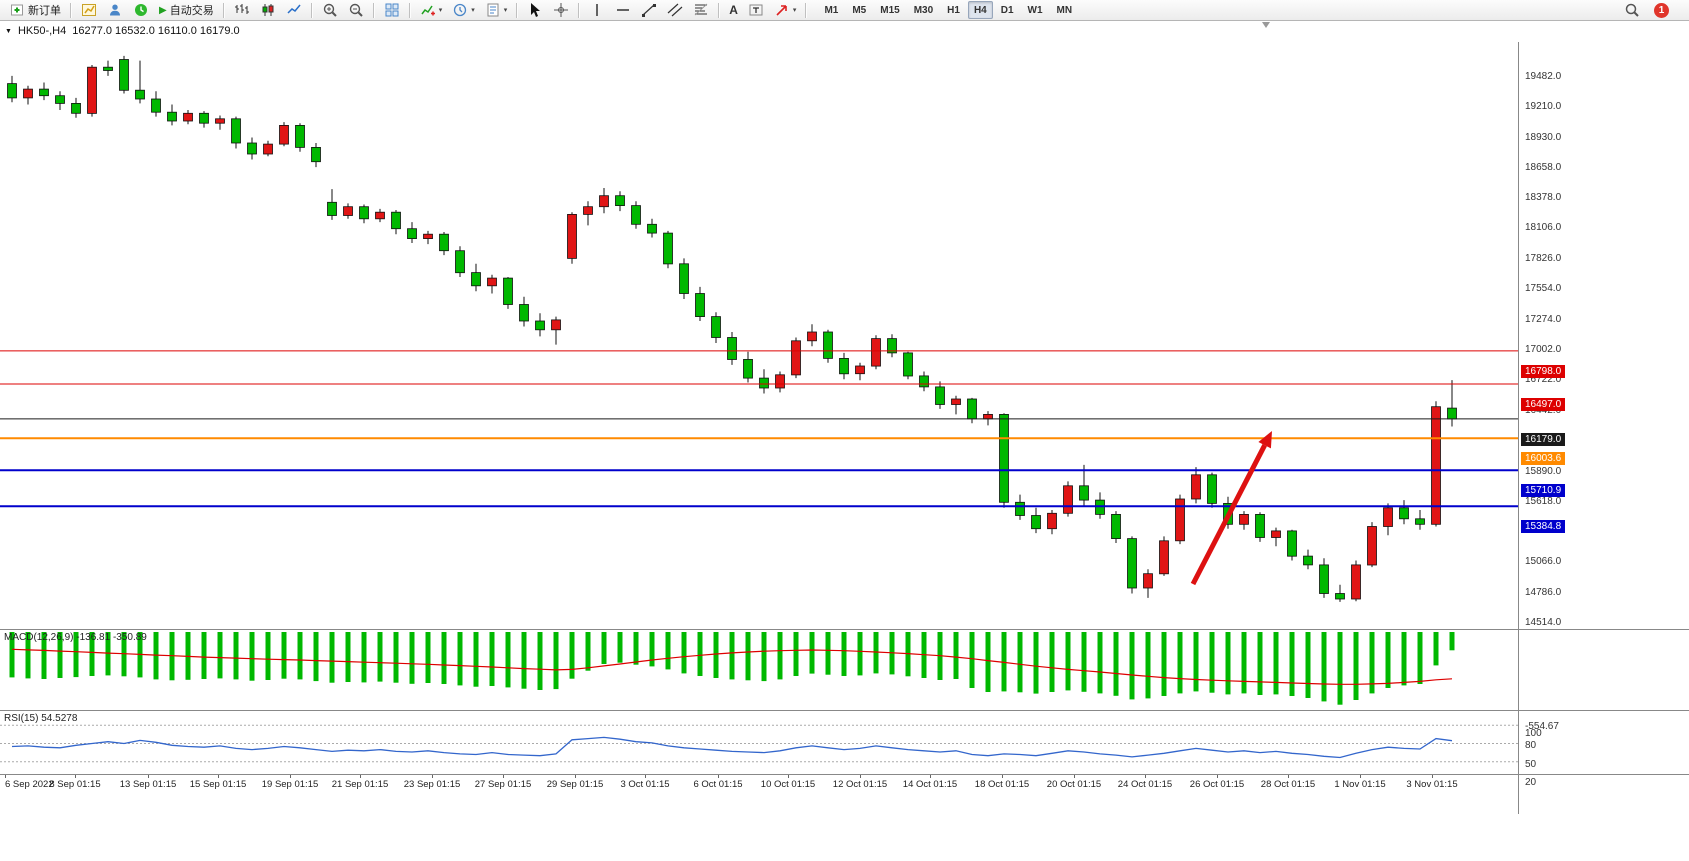  What do you see at coordinates (356, 10) in the screenshot?
I see `zoom-out-button` at bounding box center [356, 10].